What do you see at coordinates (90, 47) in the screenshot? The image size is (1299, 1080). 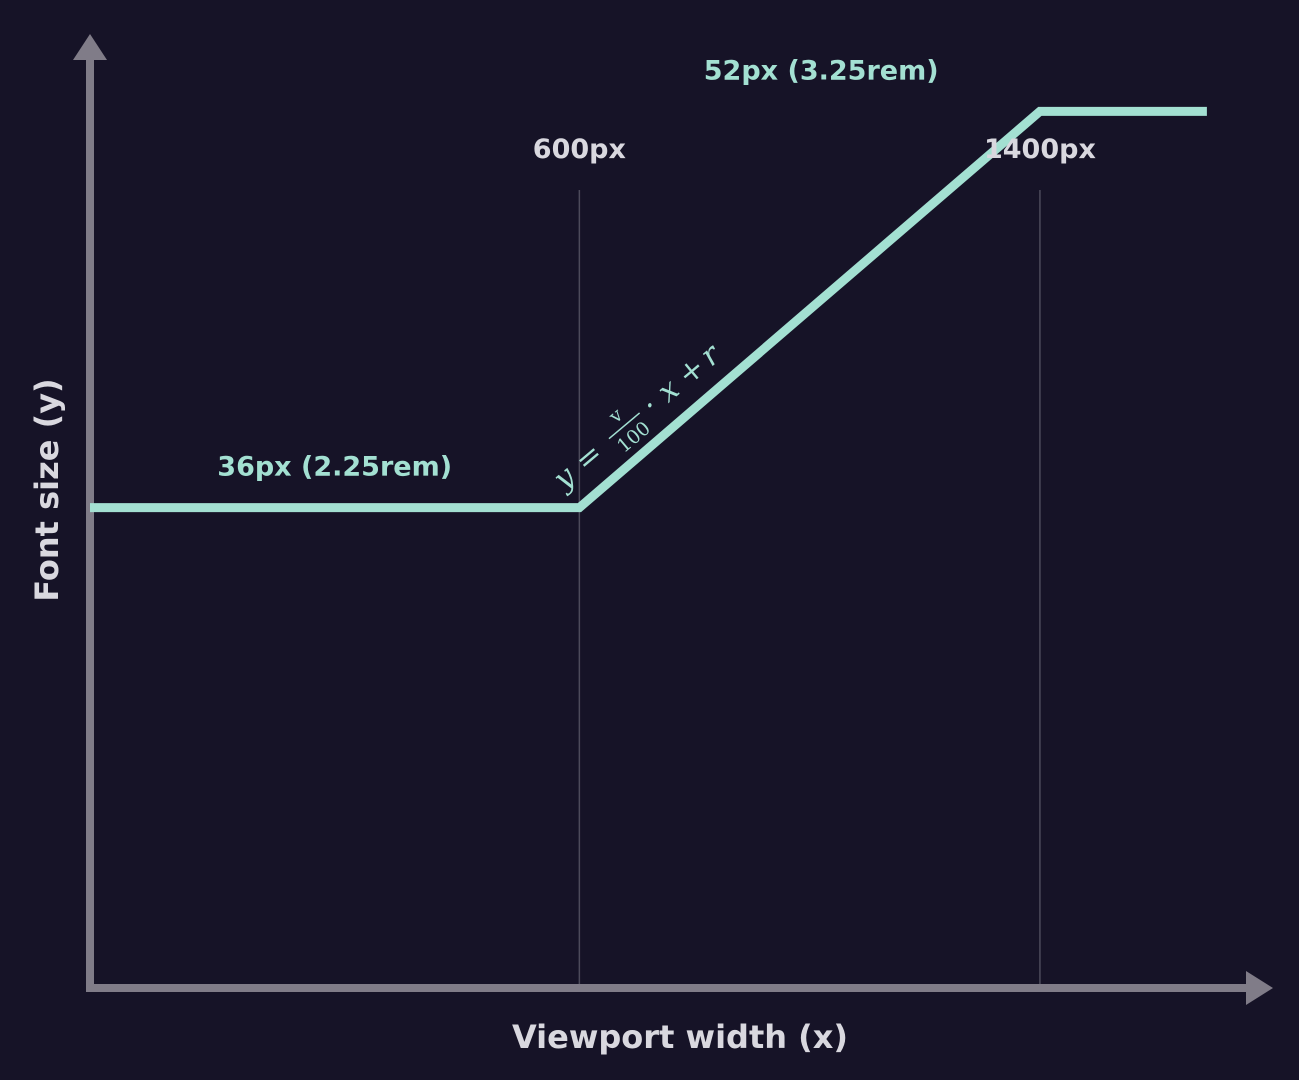 I see `y-axis-arrowhead` at bounding box center [90, 47].